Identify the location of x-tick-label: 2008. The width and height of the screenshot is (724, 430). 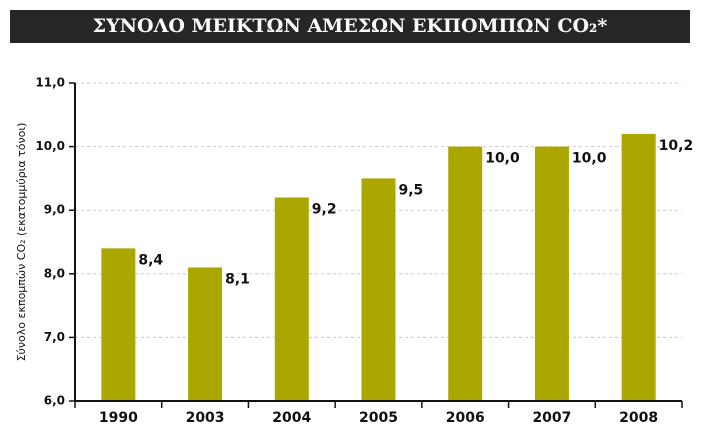
(638, 418).